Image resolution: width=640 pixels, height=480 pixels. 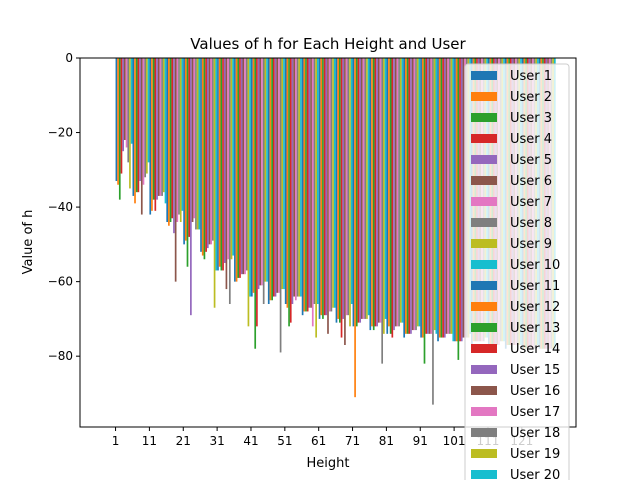 I want to click on bar-user-7-h21, so click(x=194, y=138).